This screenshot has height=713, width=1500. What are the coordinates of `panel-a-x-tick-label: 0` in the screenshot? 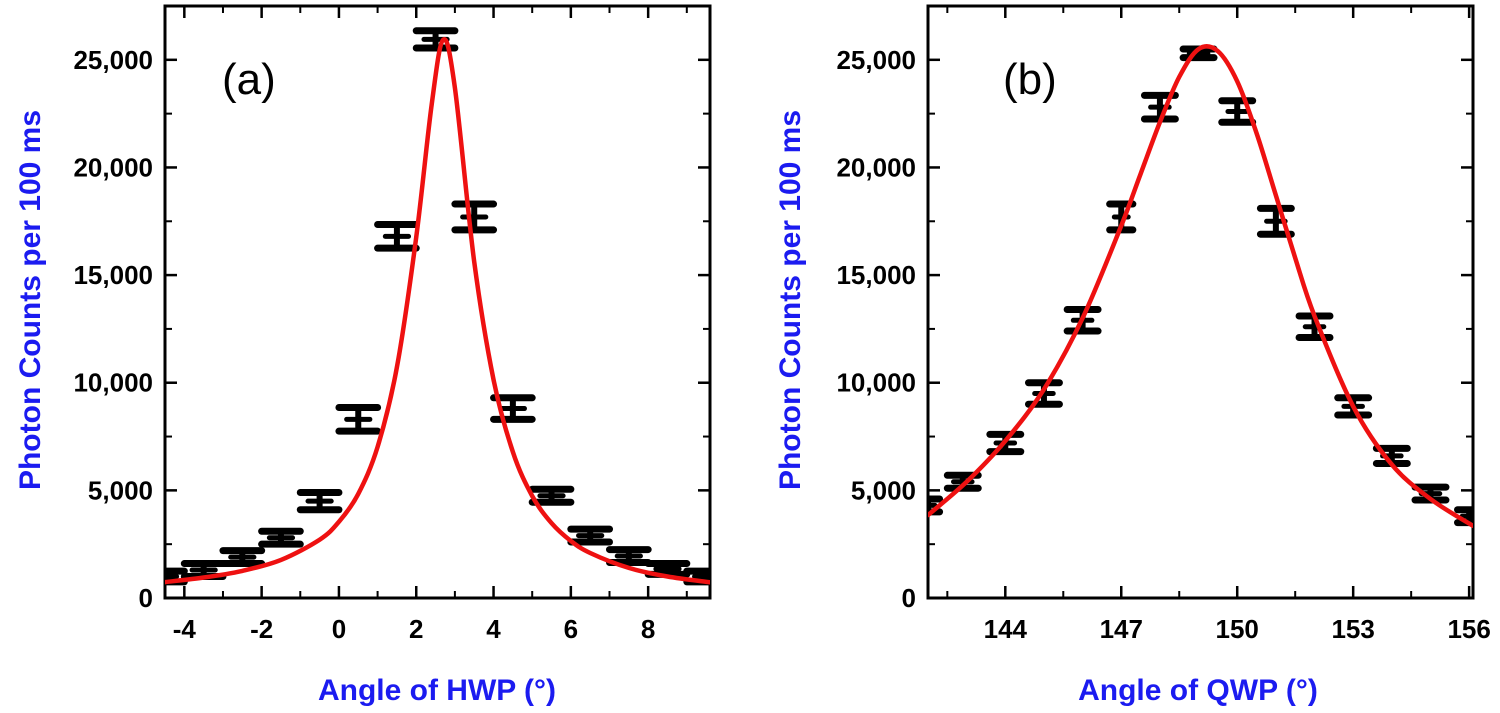 It's located at (339, 629).